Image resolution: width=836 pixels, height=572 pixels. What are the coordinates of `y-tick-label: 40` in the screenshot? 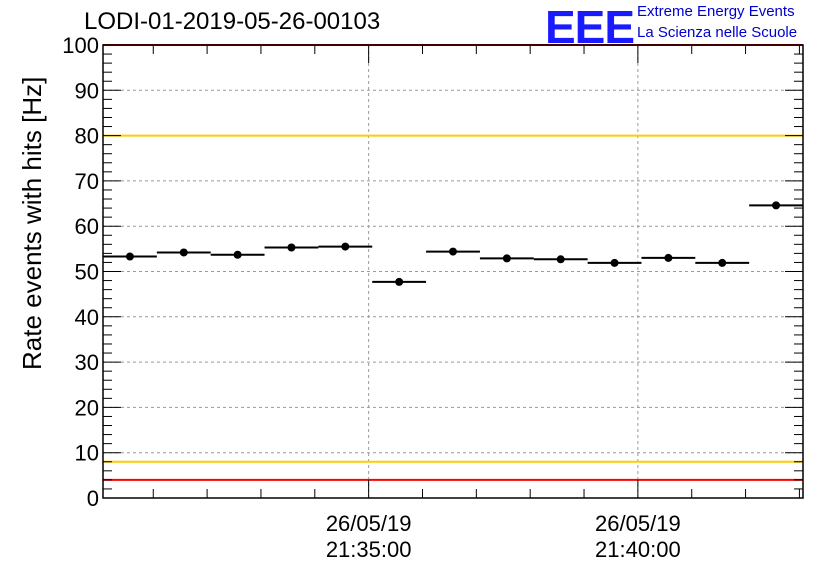 It's located at (87, 317).